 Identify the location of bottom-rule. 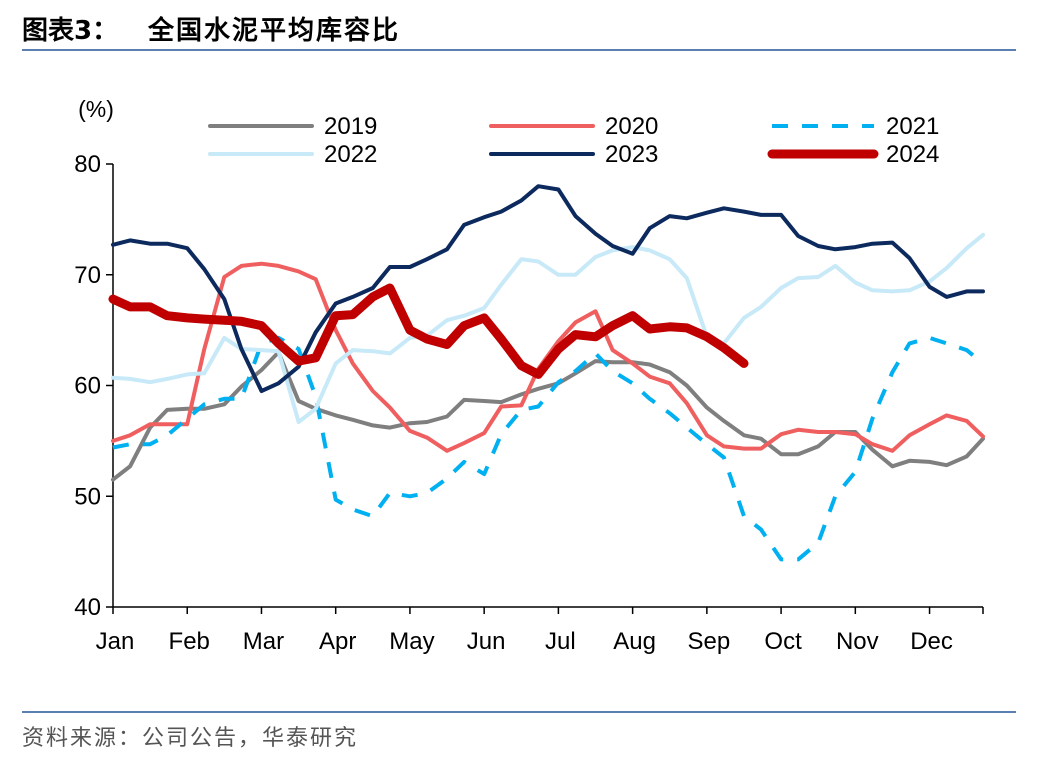
(519, 712).